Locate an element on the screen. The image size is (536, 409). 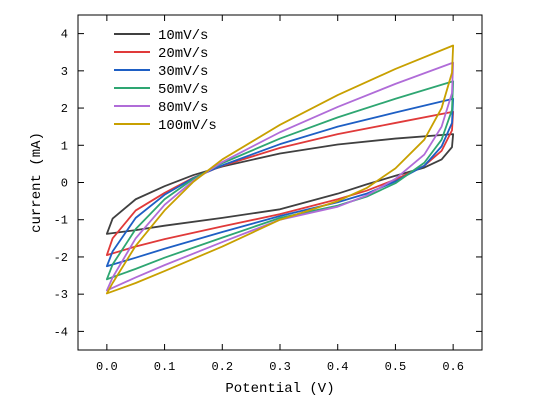
y-axis-title: current (mA) is located at coordinates (37, 182).